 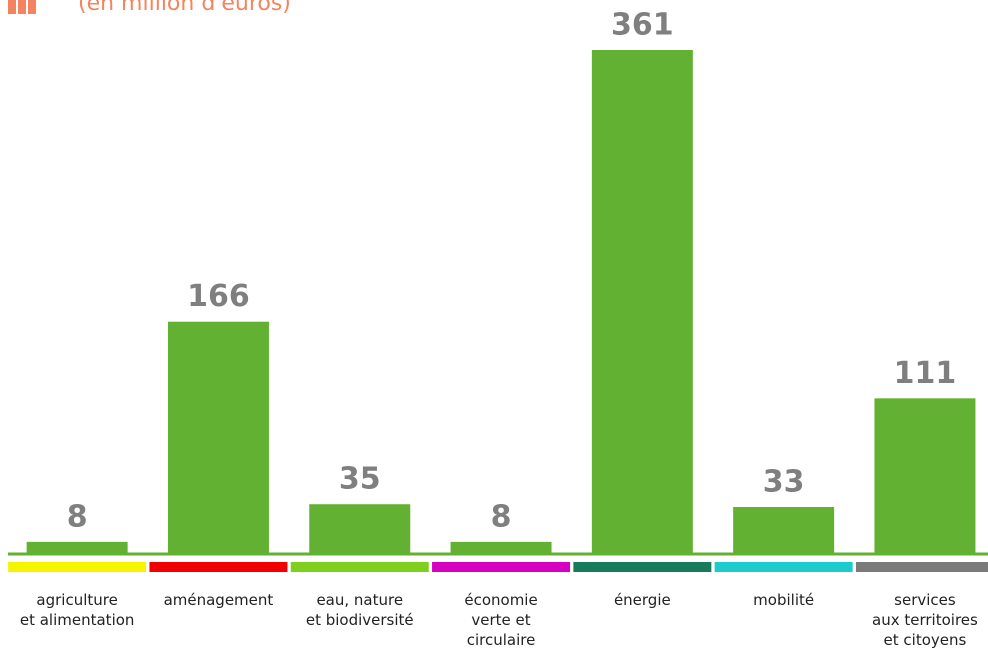 What do you see at coordinates (360, 479) in the screenshot?
I see `value-label: 35` at bounding box center [360, 479].